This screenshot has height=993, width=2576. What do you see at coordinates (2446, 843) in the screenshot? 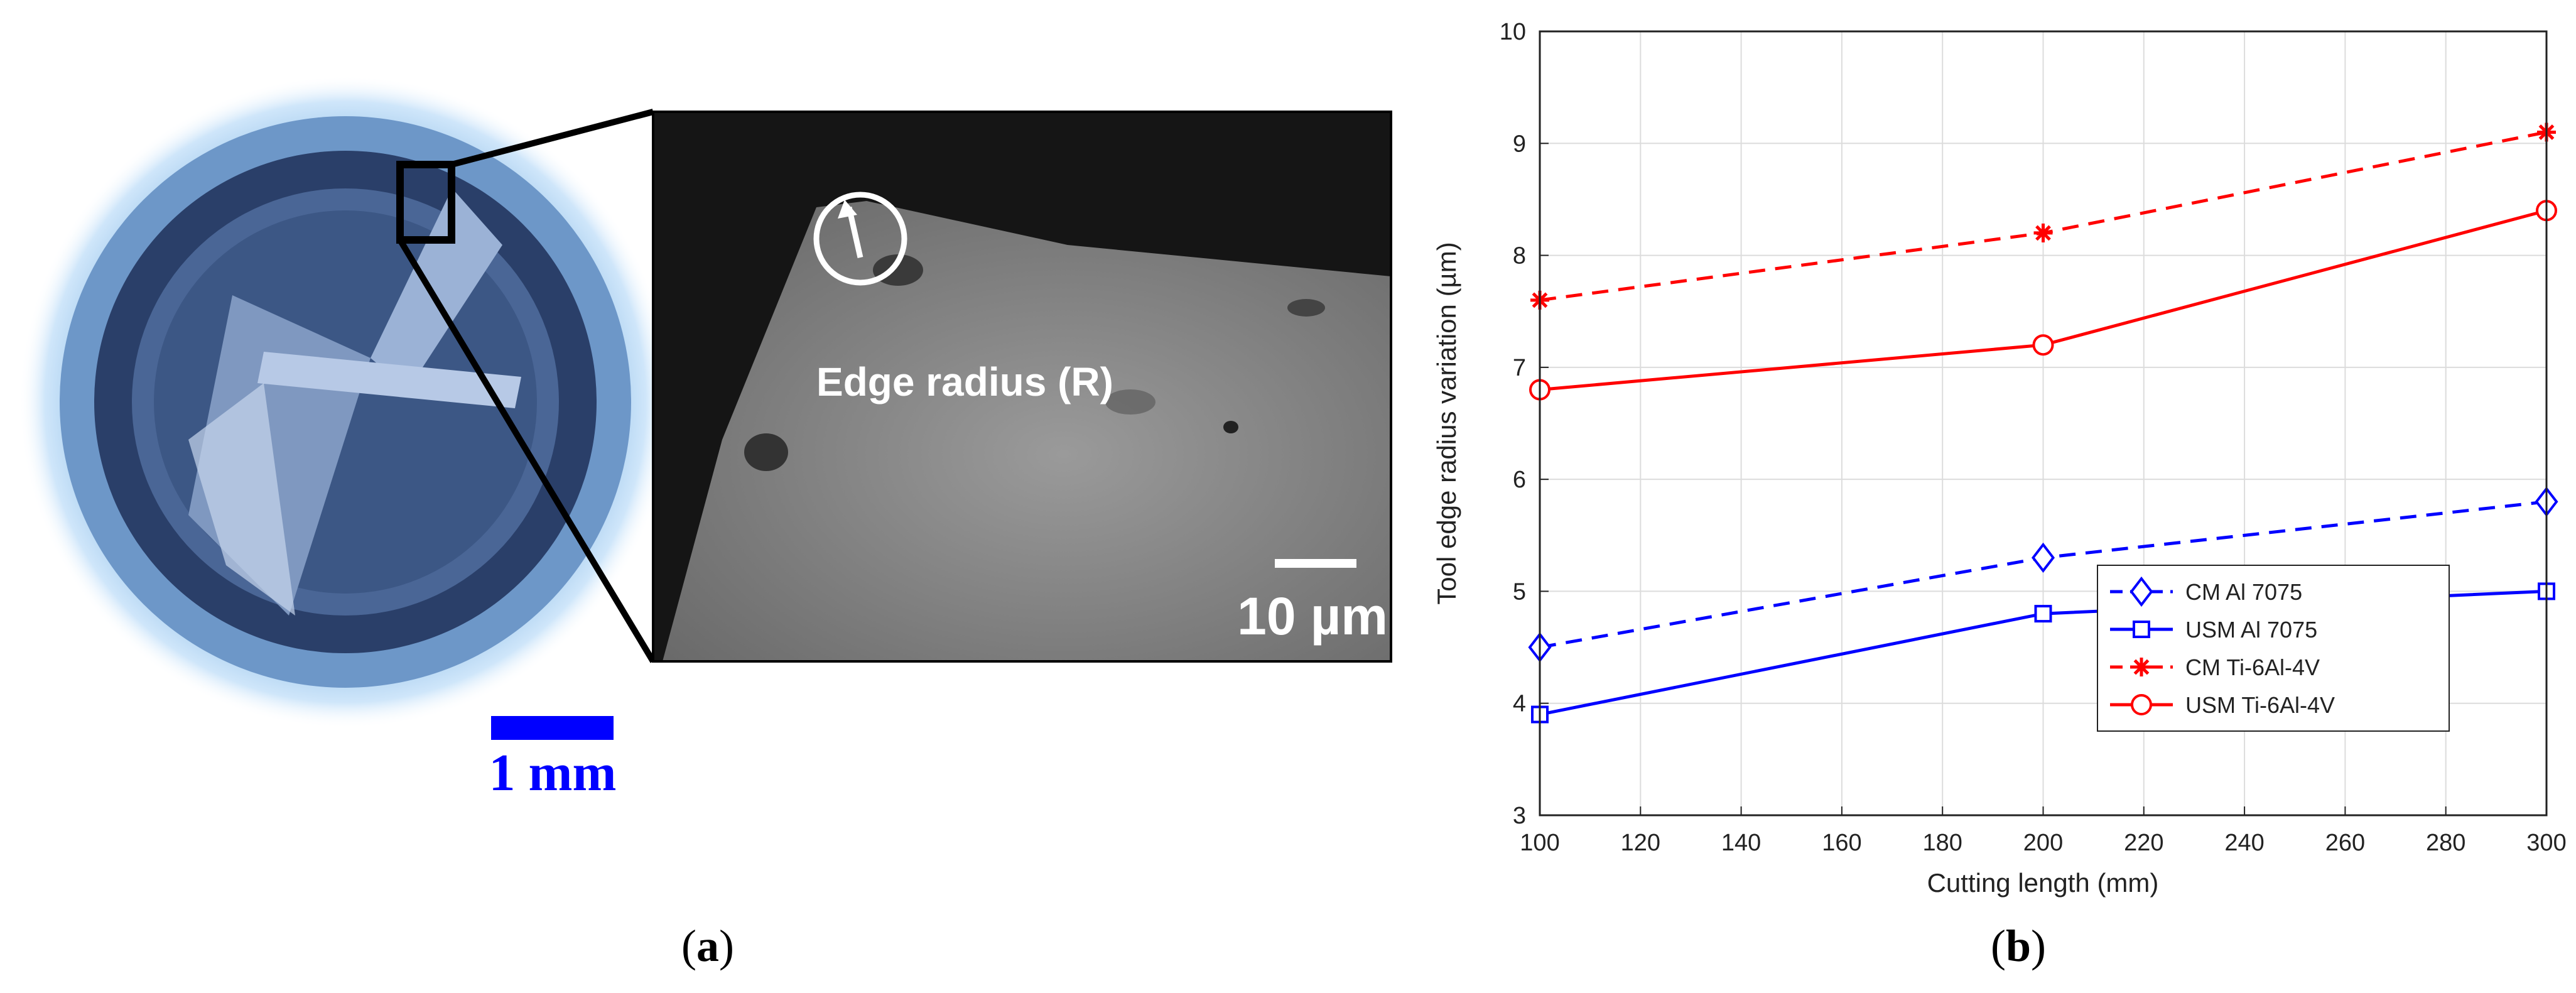
I see `x-tick-label: 280` at bounding box center [2446, 843].